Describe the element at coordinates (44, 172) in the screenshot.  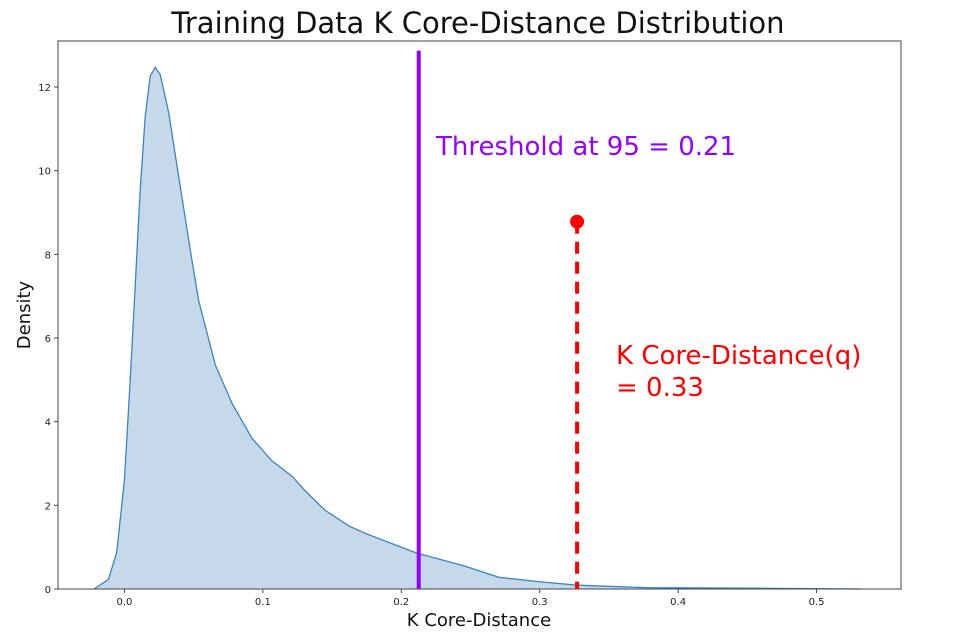
I see `y-tick-label: 10` at that location.